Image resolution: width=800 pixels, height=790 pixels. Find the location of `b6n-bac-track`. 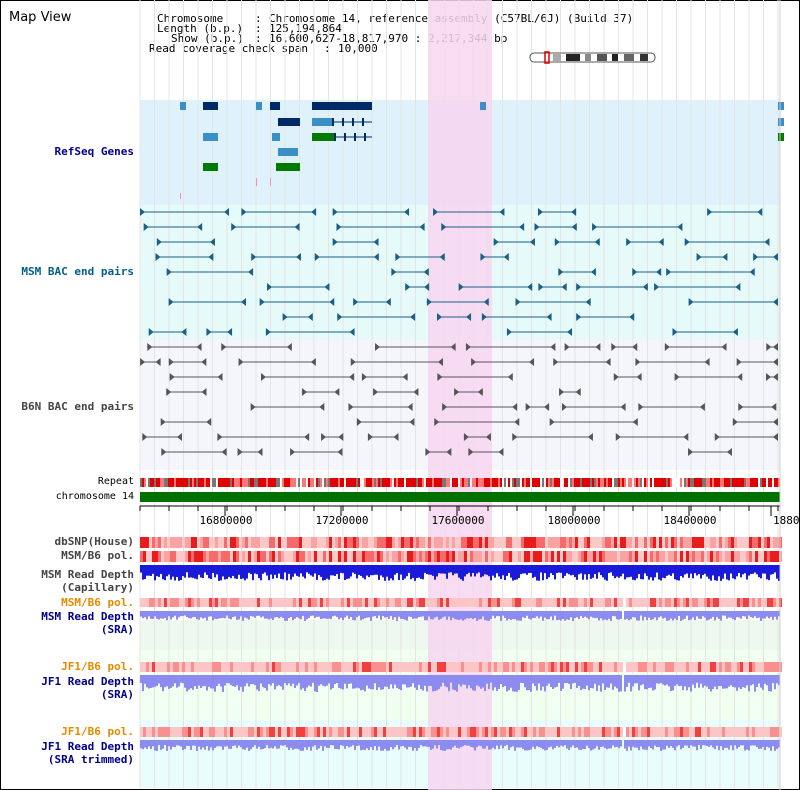

b6n-bac-track is located at coordinates (459, 399).